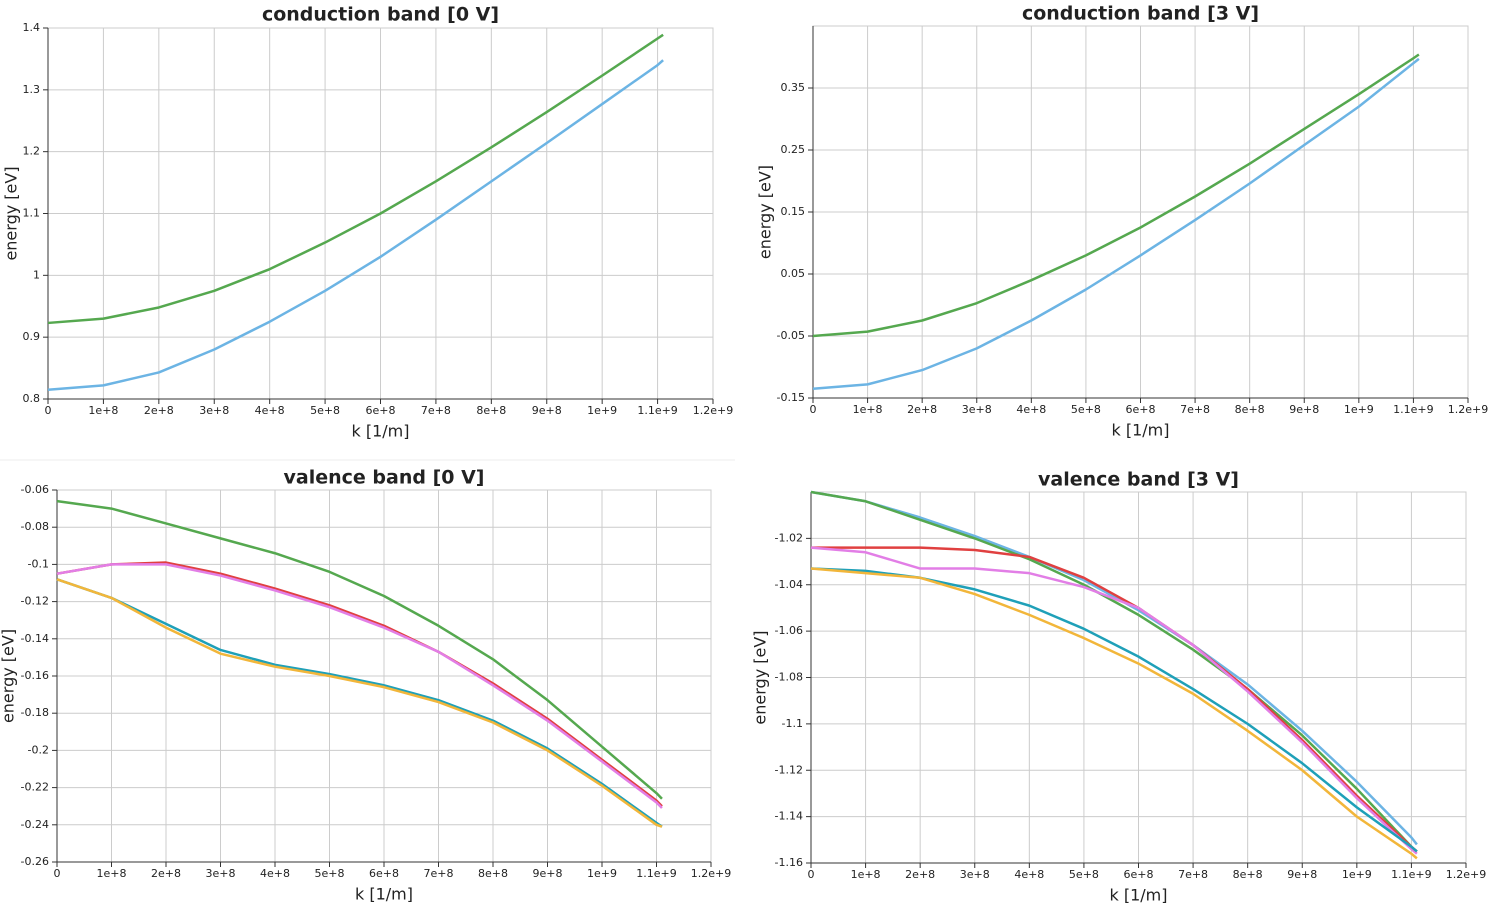  What do you see at coordinates (791, 397) in the screenshot?
I see `y-tick-label: -0.15` at bounding box center [791, 397].